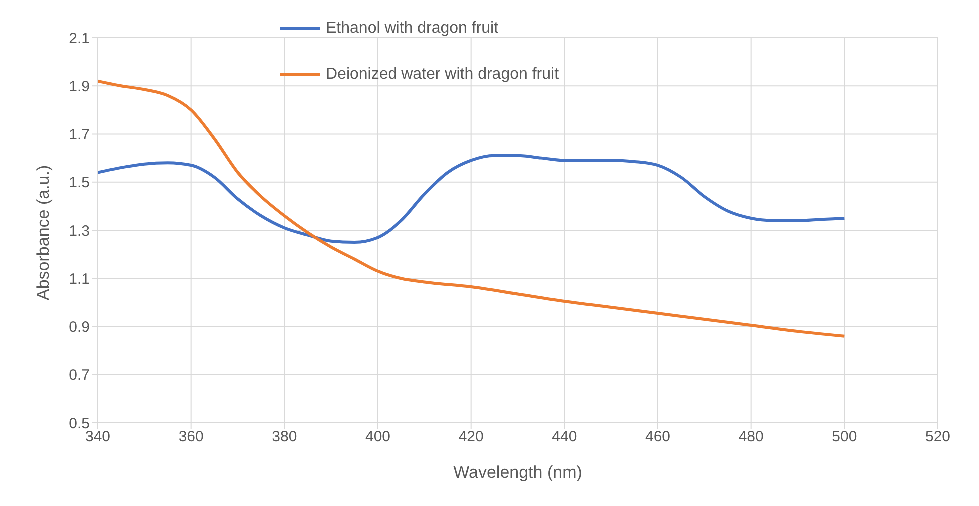 This screenshot has width=979, height=506. Describe the element at coordinates (518, 472) in the screenshot. I see `x-axis-title: Wavelength (nm)` at that location.